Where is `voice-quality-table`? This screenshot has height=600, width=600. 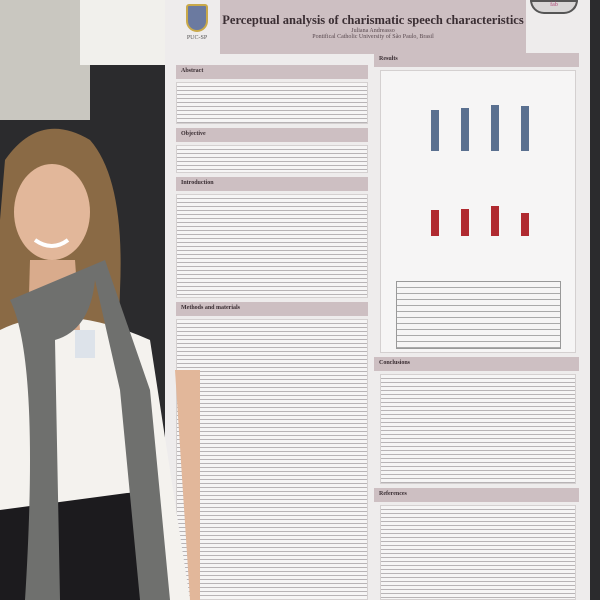 voice-quality-table is located at coordinates (478, 315).